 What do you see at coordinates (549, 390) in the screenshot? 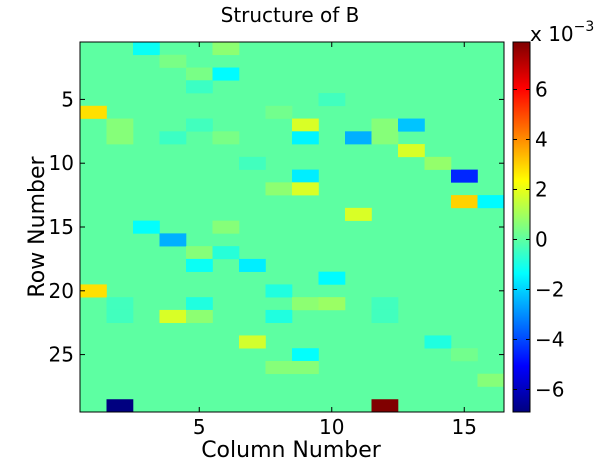
I see `colorbar-tick-label: −6` at bounding box center [549, 390].